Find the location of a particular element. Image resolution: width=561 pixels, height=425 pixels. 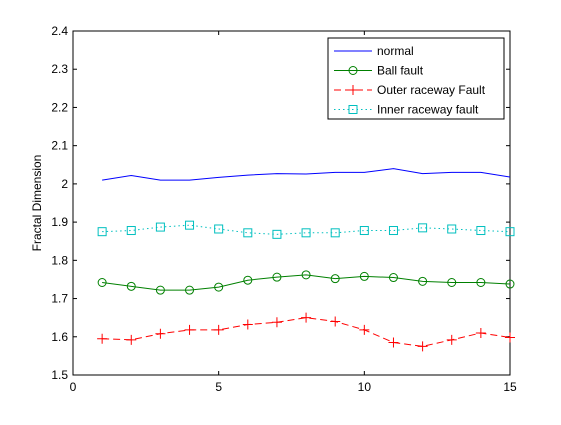

y-tick-label: 1.7 is located at coordinates (59, 299).